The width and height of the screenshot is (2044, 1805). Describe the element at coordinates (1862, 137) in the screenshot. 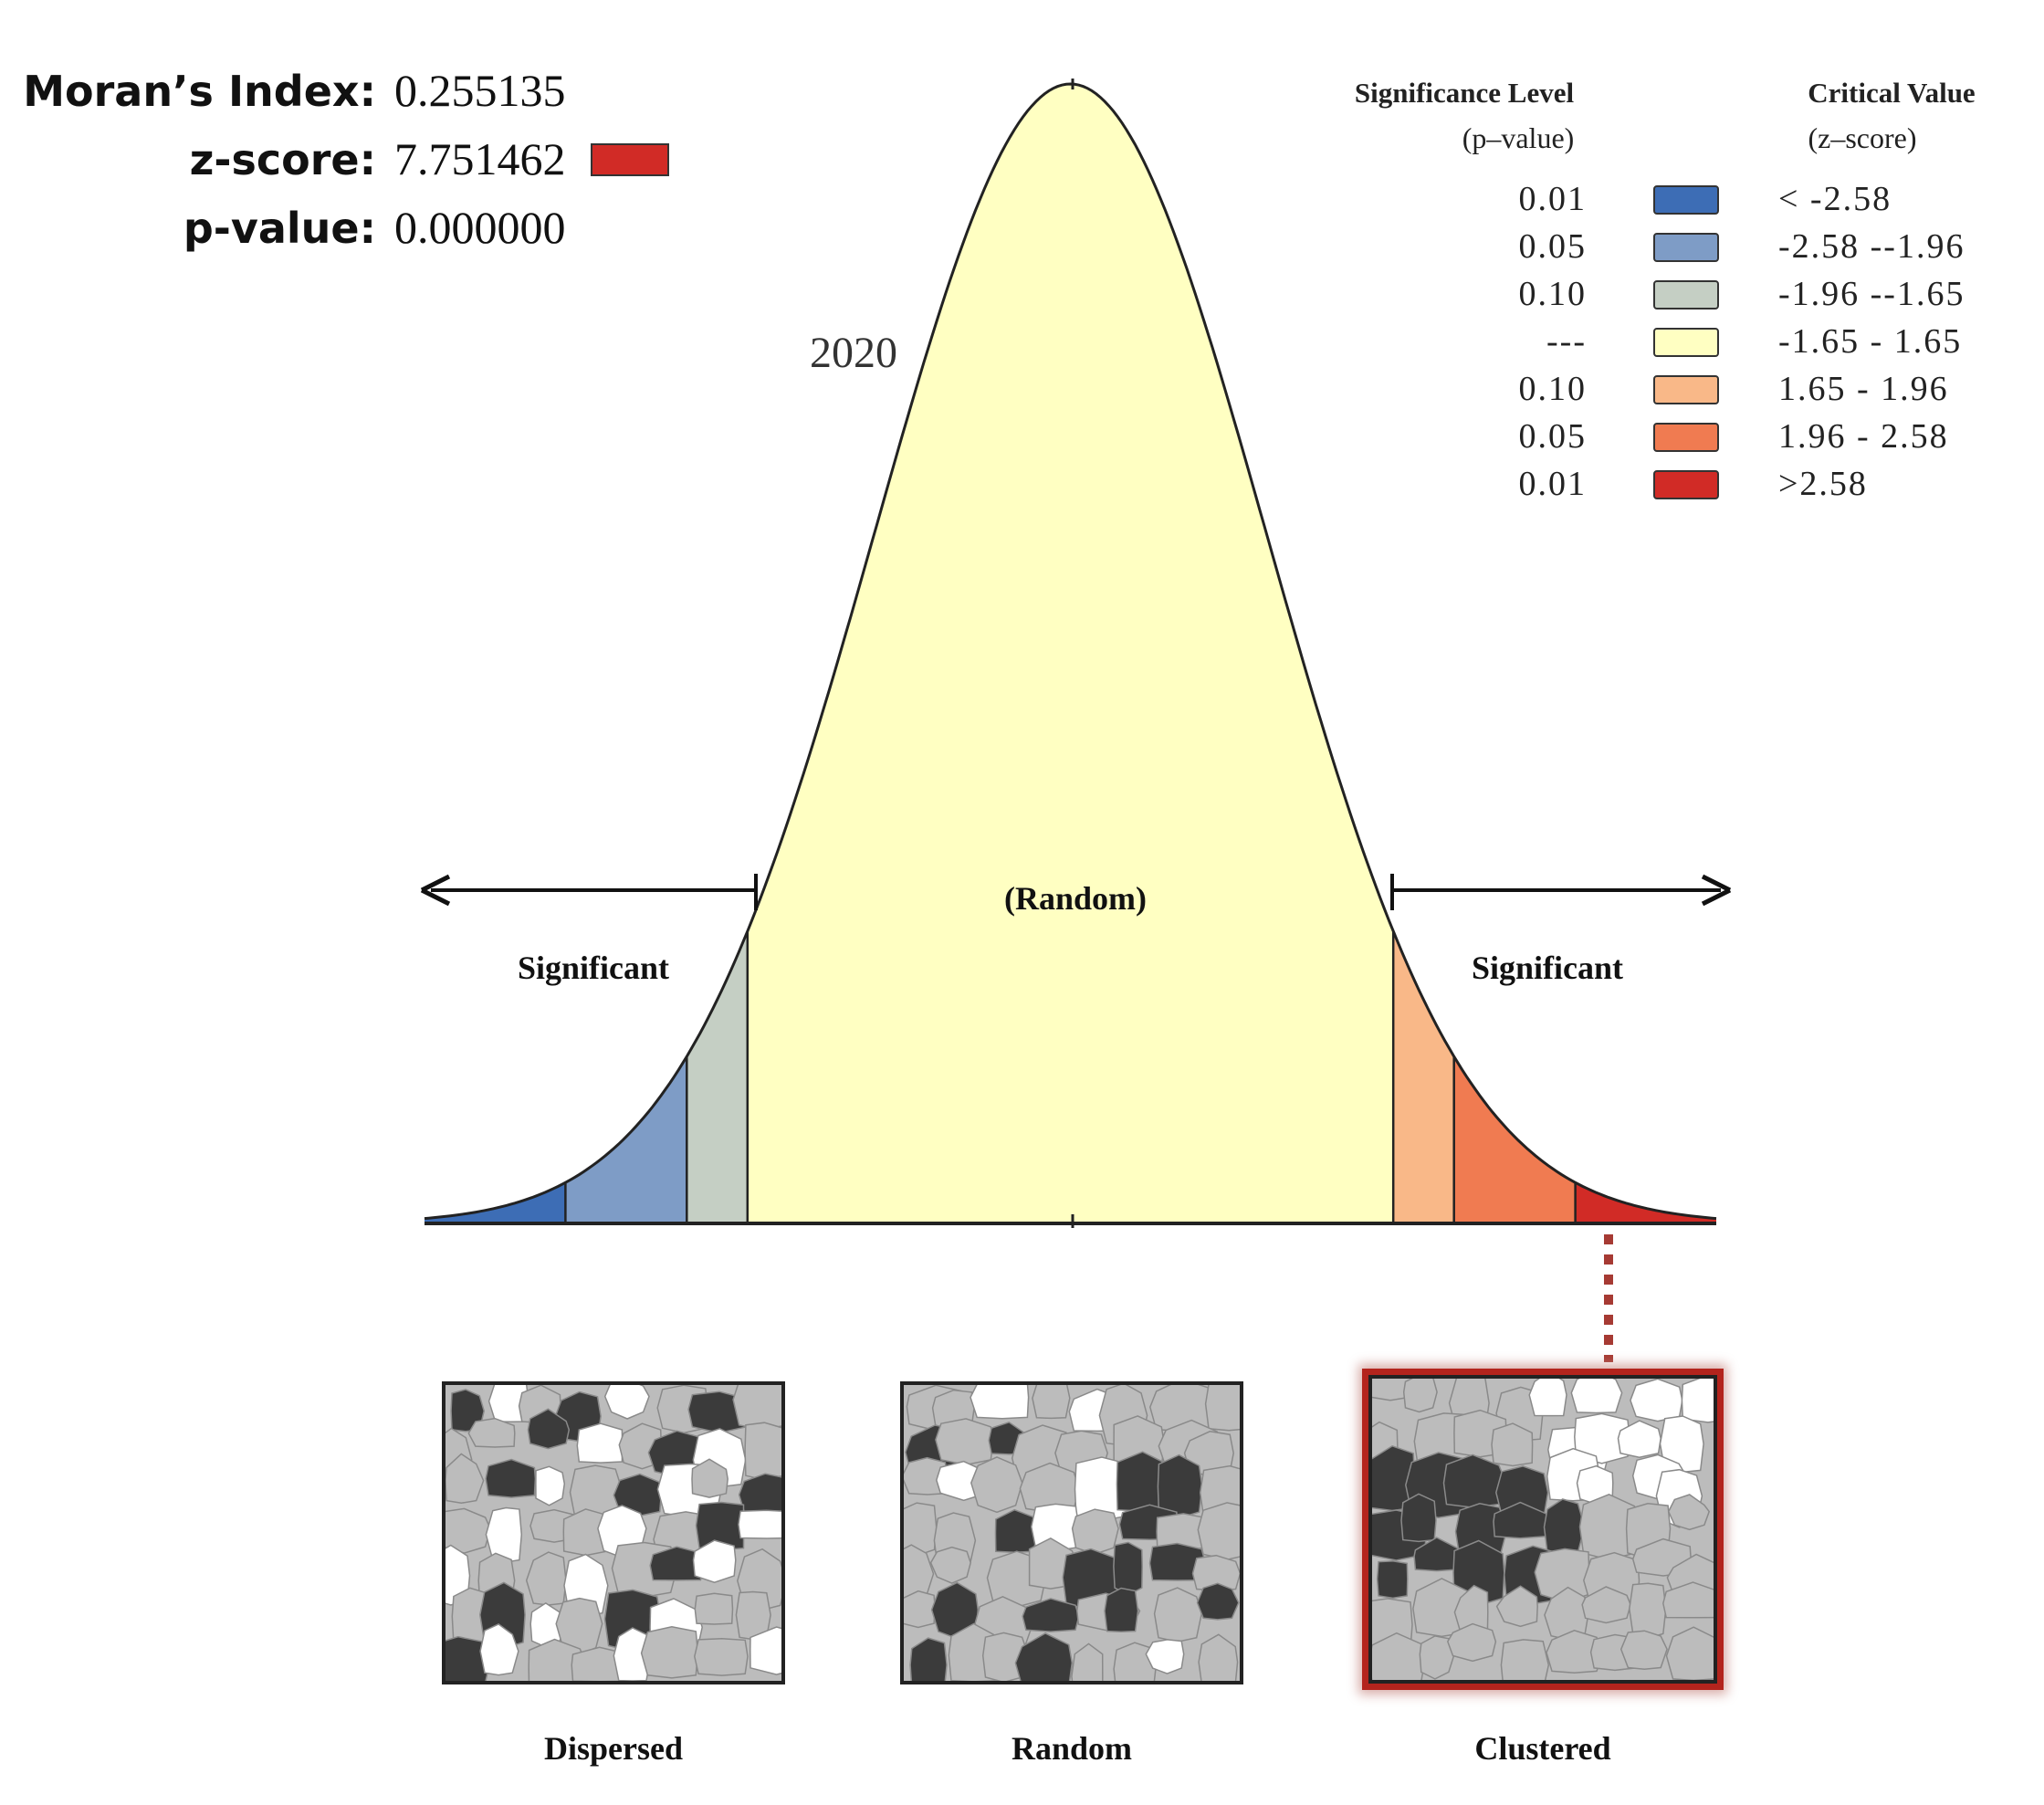

I see `legend-z-subheader: (z–score)` at that location.